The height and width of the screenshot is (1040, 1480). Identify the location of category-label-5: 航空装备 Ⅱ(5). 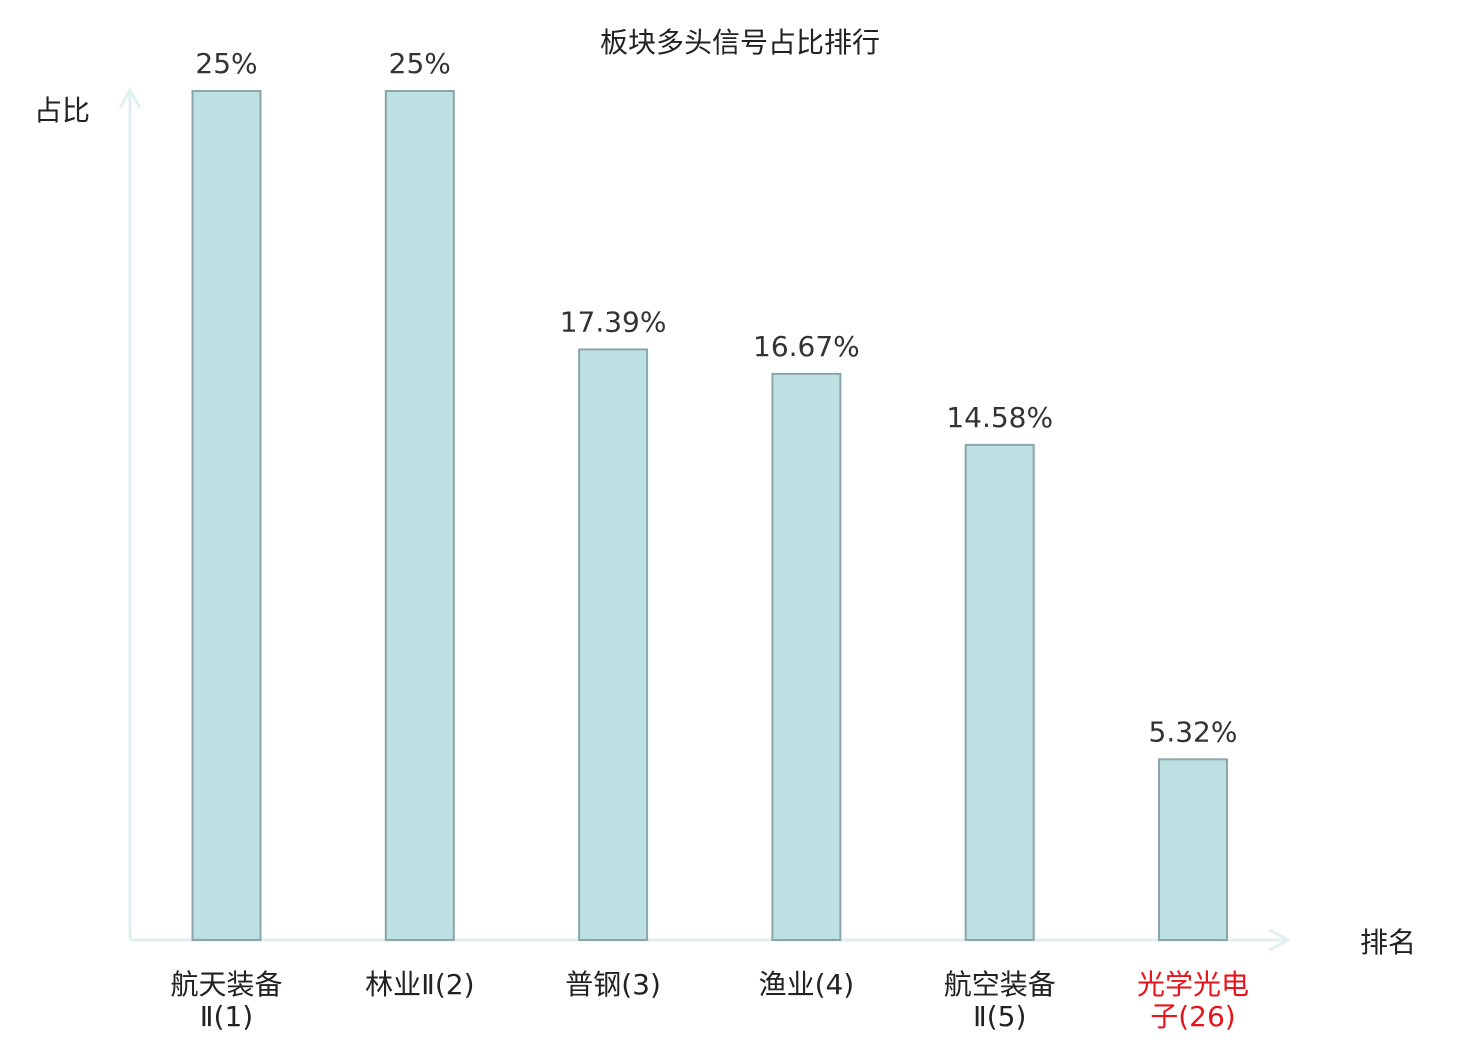
(1000, 1000).